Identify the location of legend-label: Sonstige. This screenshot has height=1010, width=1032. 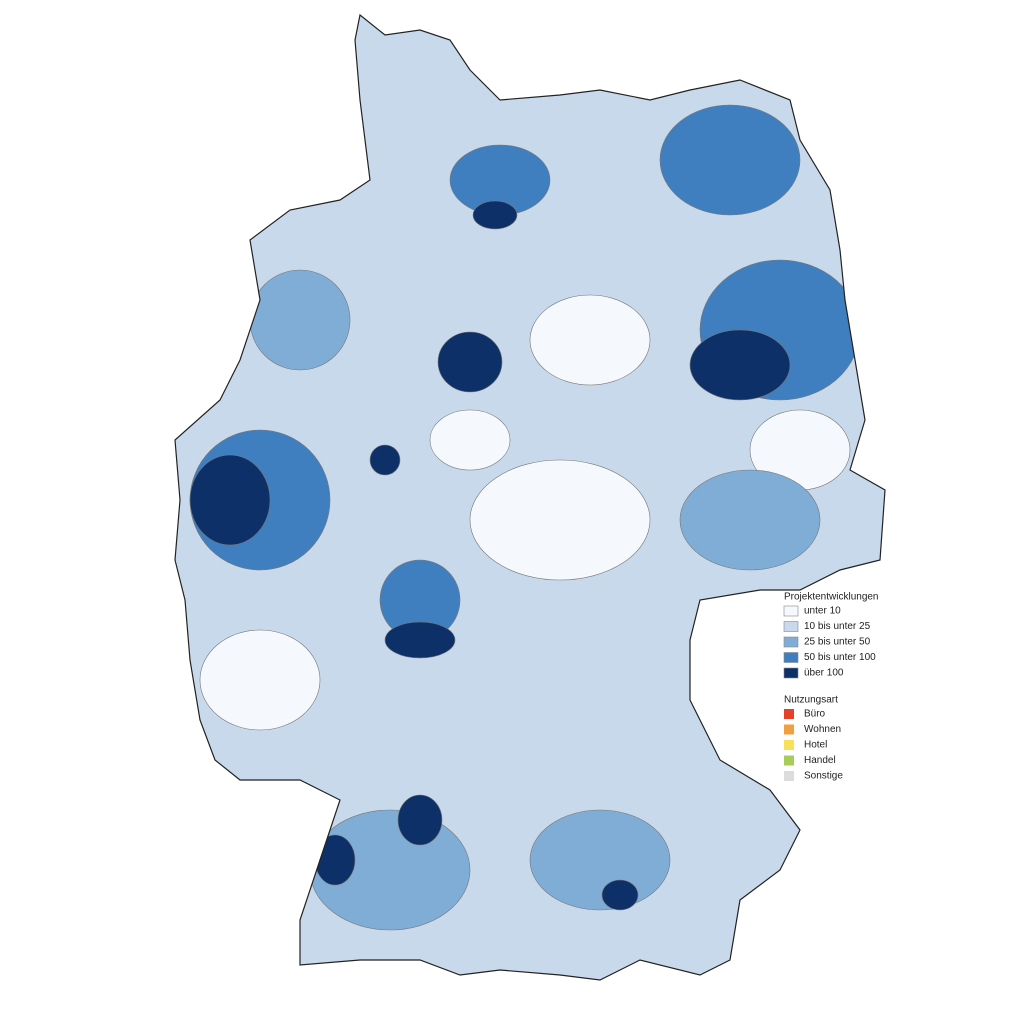
(823, 776).